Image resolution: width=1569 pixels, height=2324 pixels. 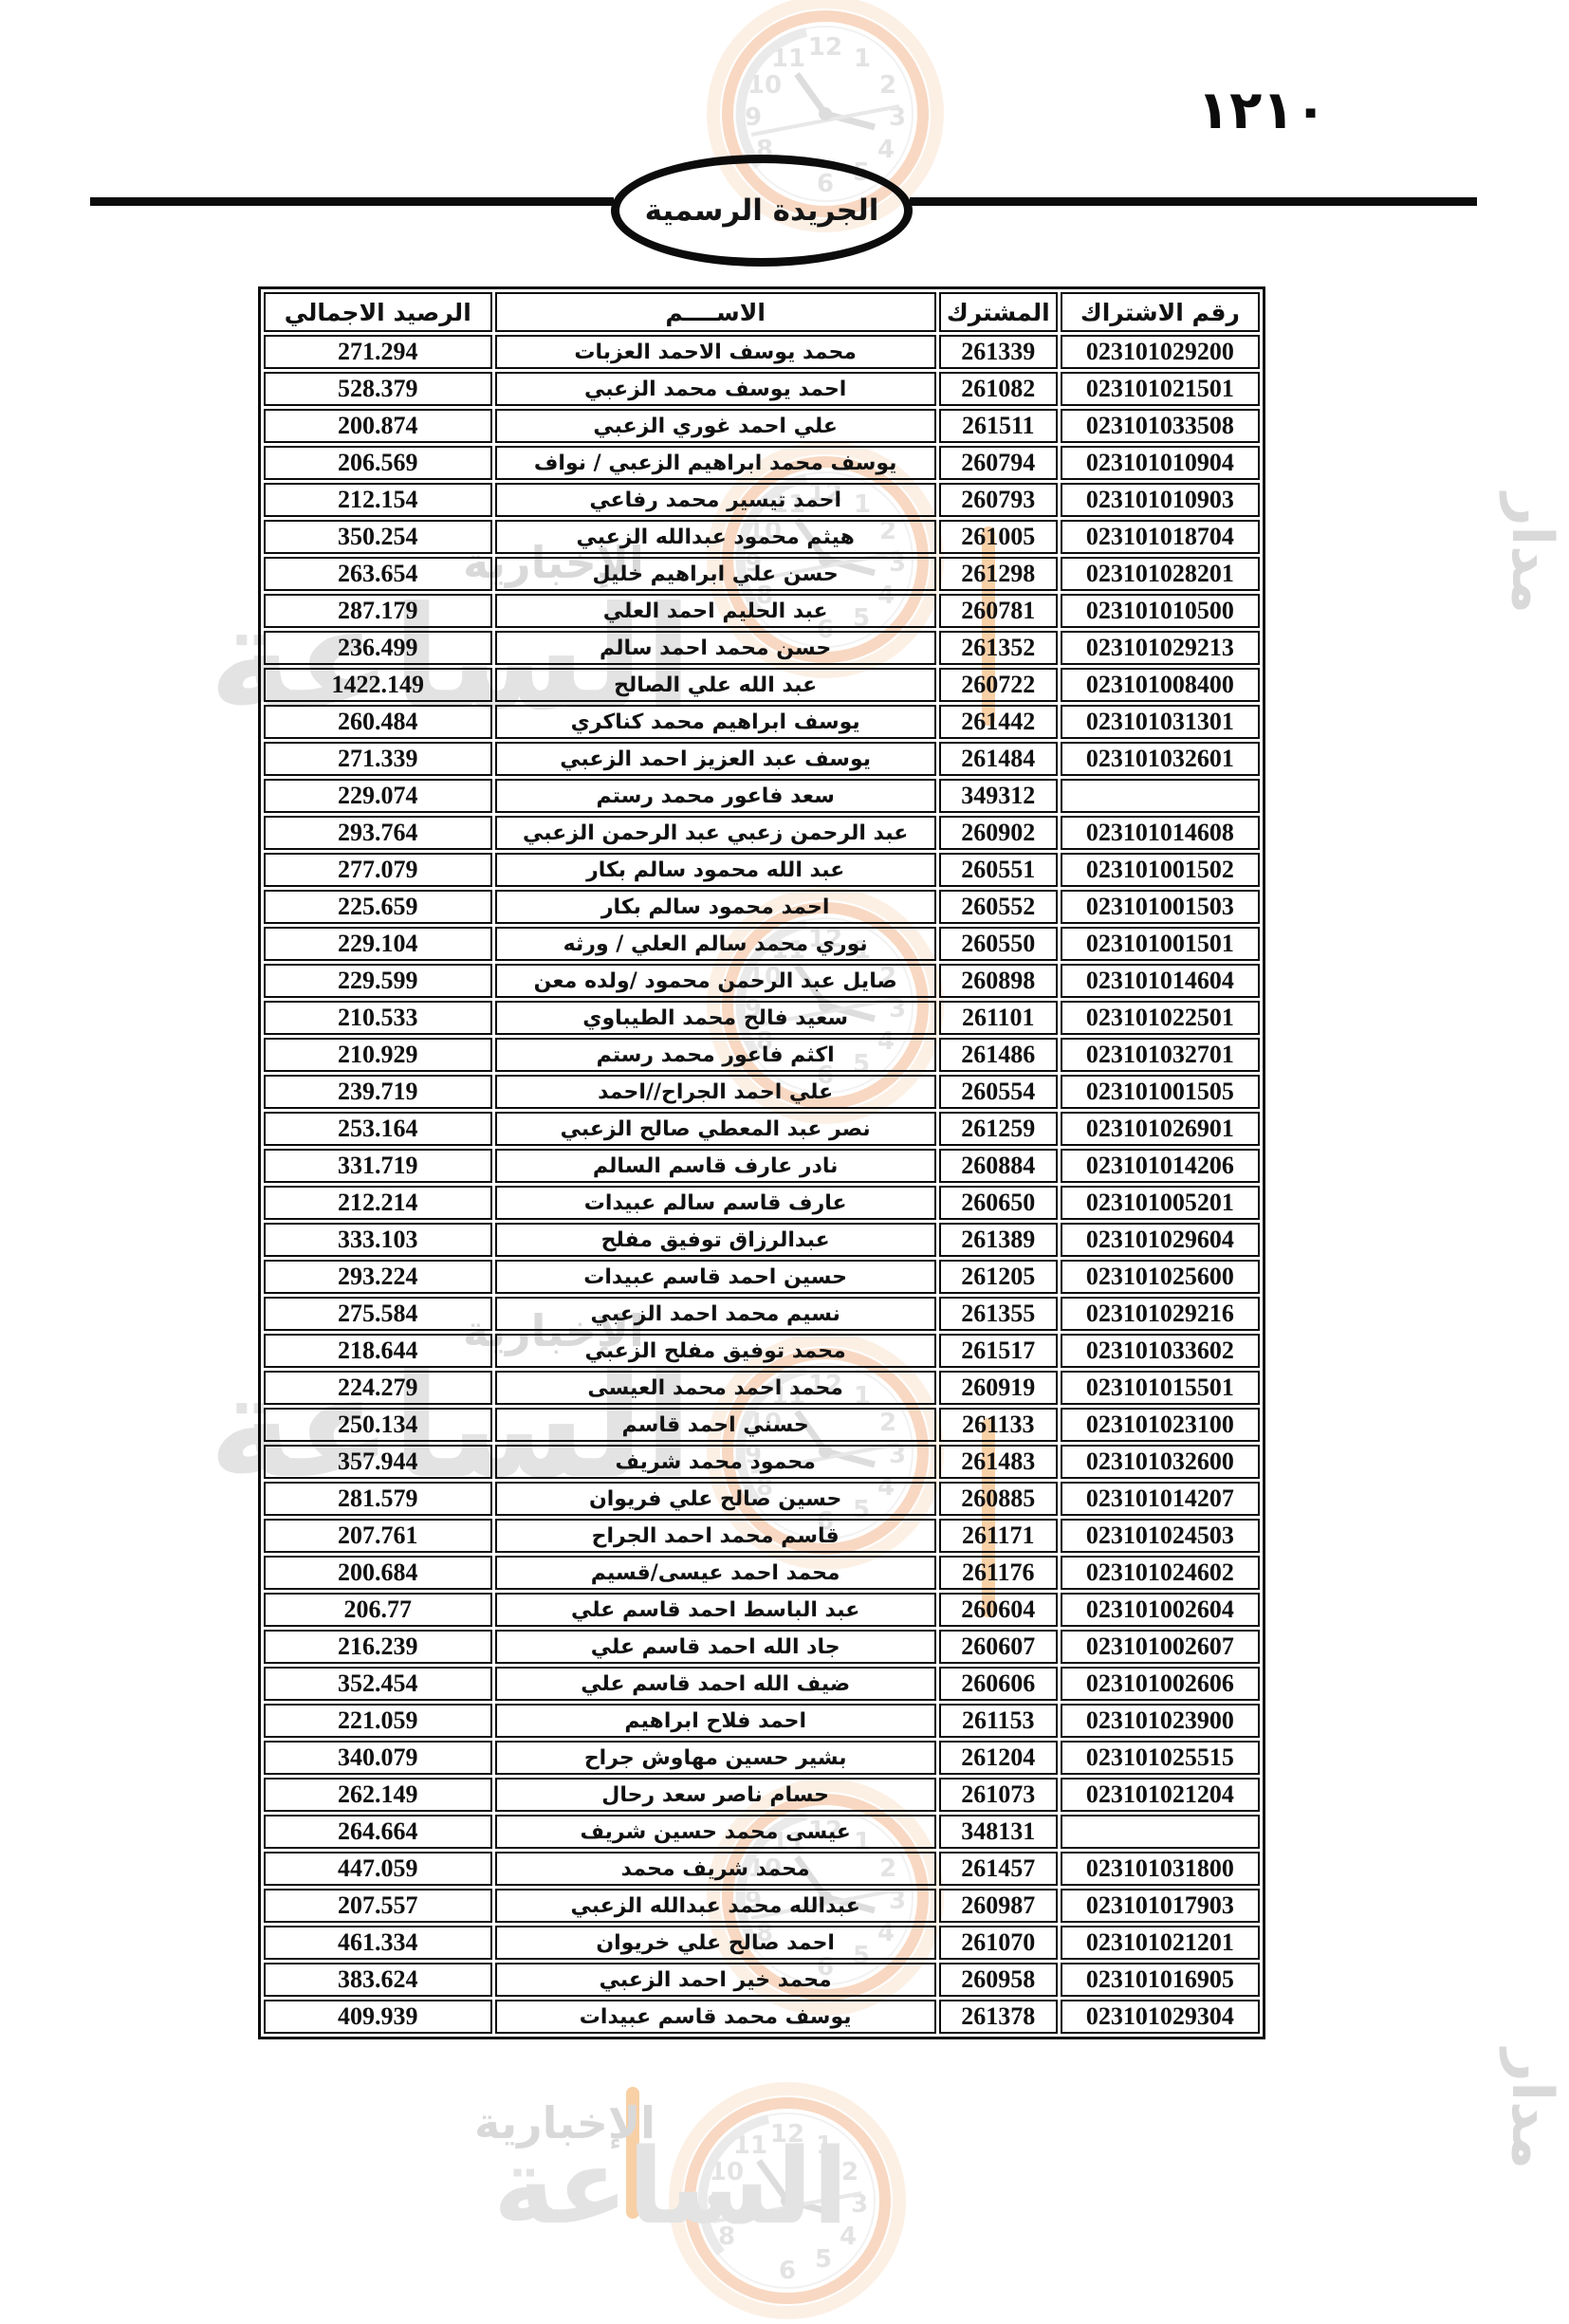 What do you see at coordinates (998, 1832) in the screenshot?
I see `cell-subscriber: 348131` at bounding box center [998, 1832].